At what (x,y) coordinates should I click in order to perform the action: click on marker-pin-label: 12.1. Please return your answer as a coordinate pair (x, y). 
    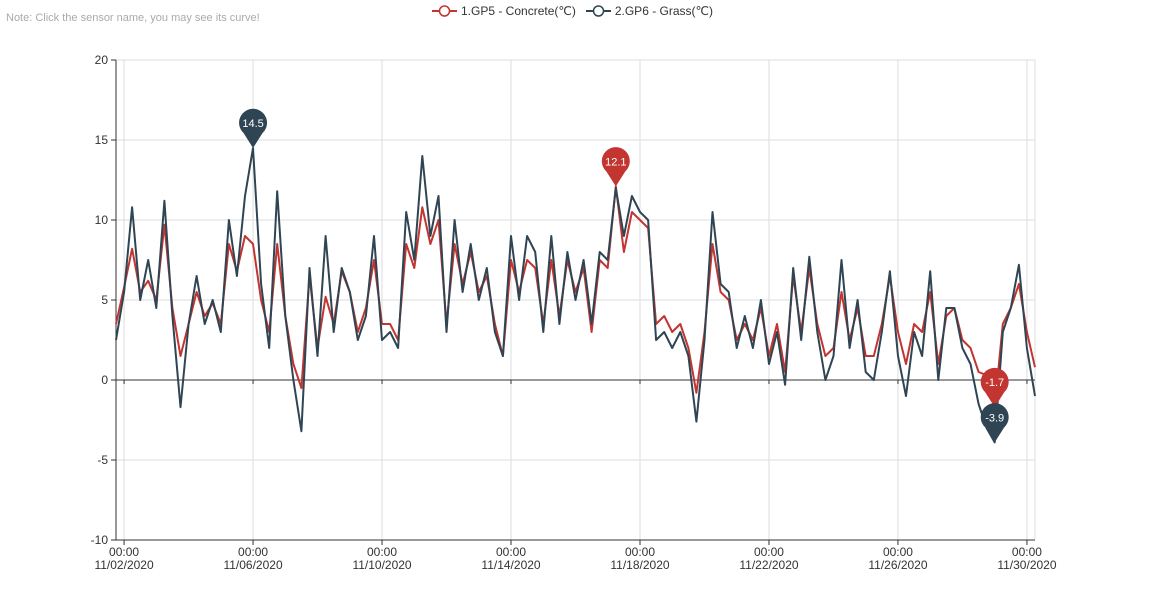
    Looking at the image, I should click on (615, 162).